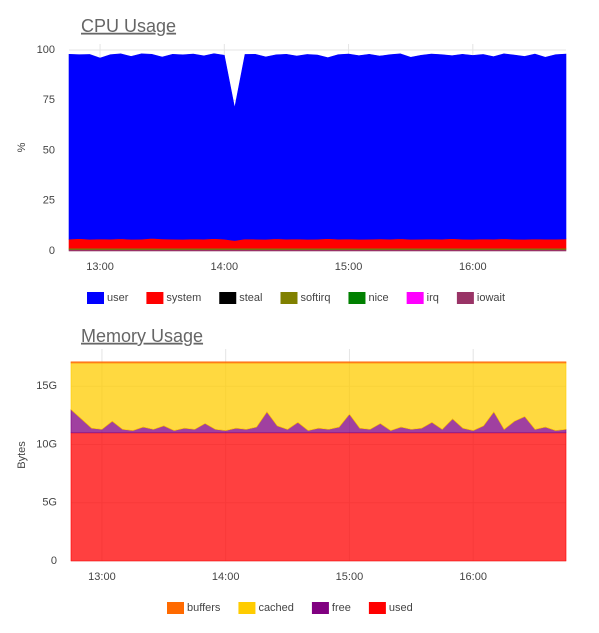 Image resolution: width=599 pixels, height=633 pixels. I want to click on legend-item: softirq, so click(305, 298).